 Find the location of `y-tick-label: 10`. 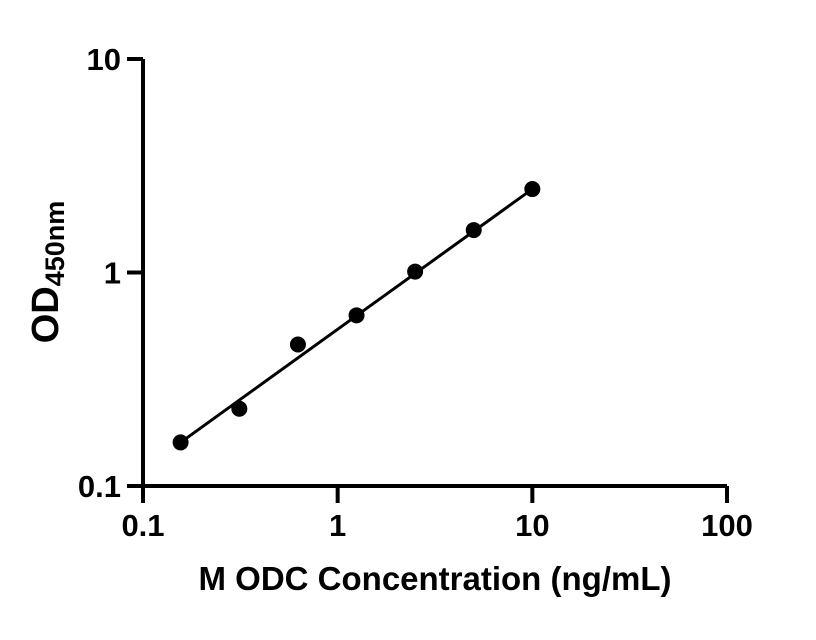

y-tick-label: 10 is located at coordinates (104, 59).